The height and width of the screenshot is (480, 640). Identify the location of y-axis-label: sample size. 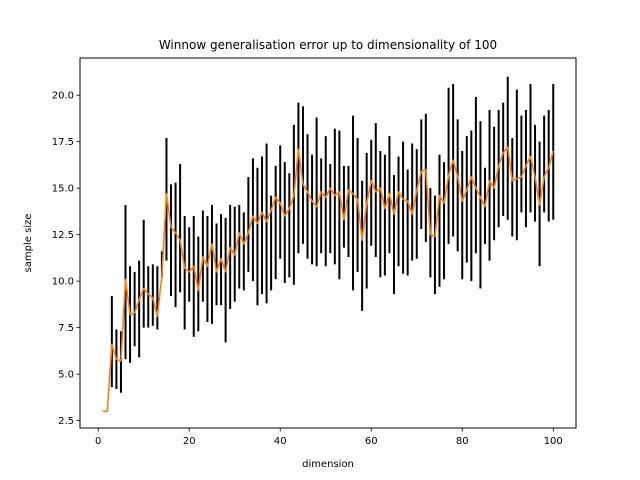
(28, 243).